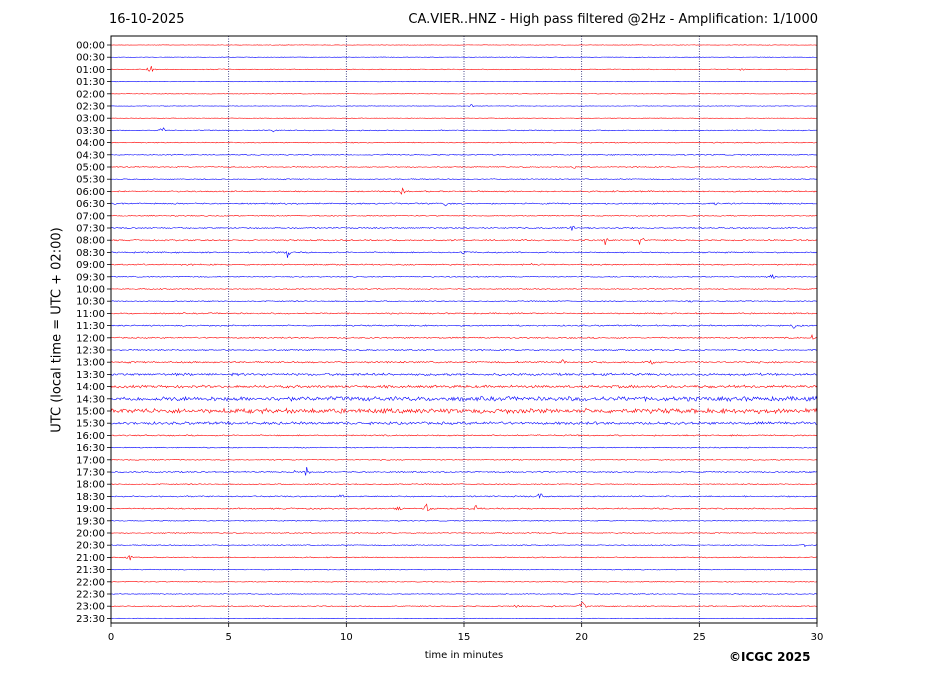 Image resolution: width=927 pixels, height=696 pixels. Describe the element at coordinates (90, 473) in the screenshot. I see `y-tick-label: 17:30` at that location.